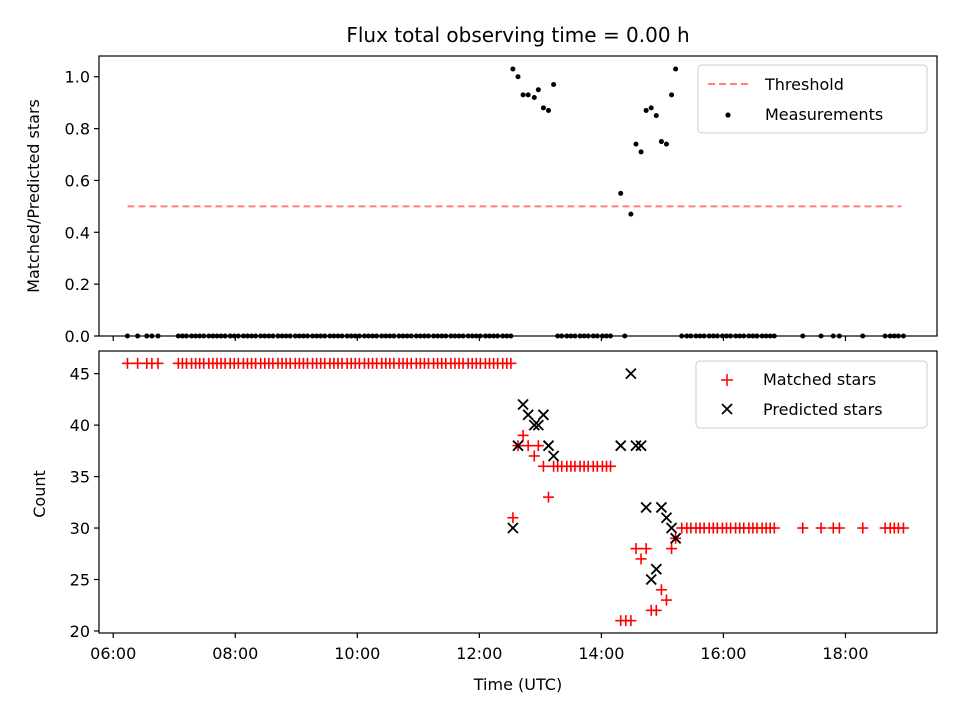 This screenshot has height=720, width=960. I want to click on bottom-legend: Matched stars Predicted stars, so click(811, 394).